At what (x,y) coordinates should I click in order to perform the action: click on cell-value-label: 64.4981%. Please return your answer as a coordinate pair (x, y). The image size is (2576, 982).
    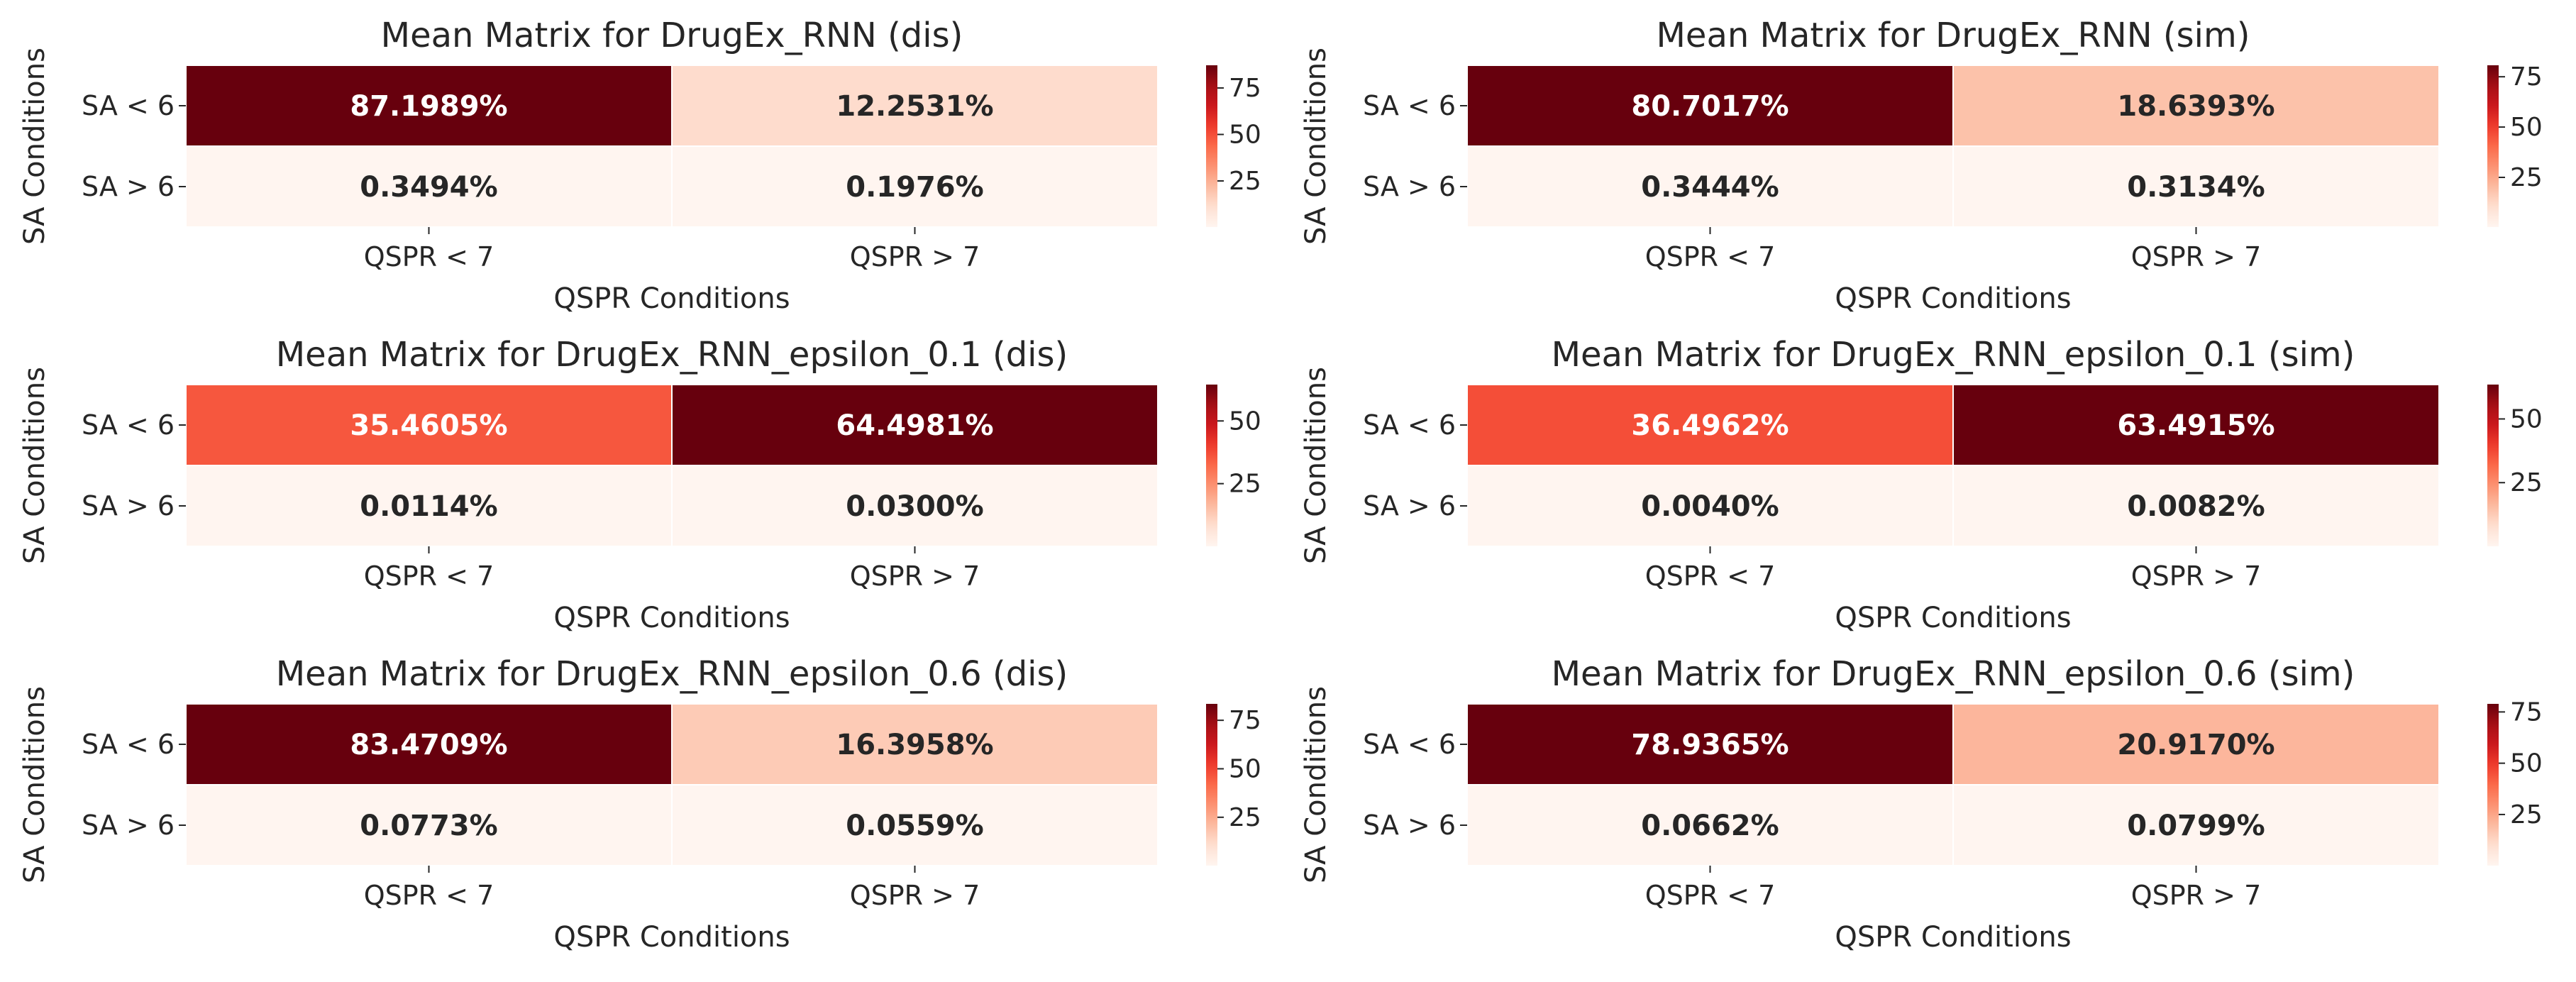
    Looking at the image, I should click on (914, 425).